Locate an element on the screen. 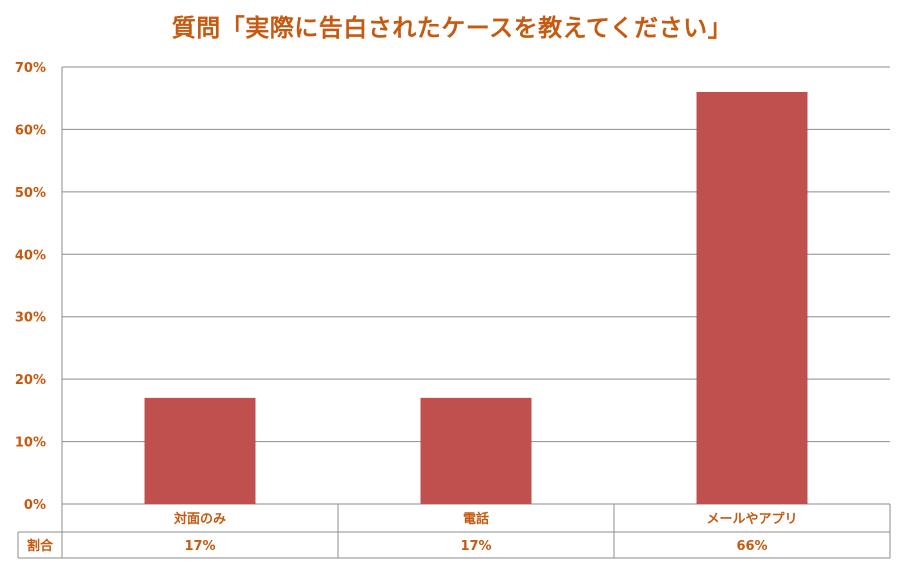  y-tick-label: 40% is located at coordinates (30, 255).